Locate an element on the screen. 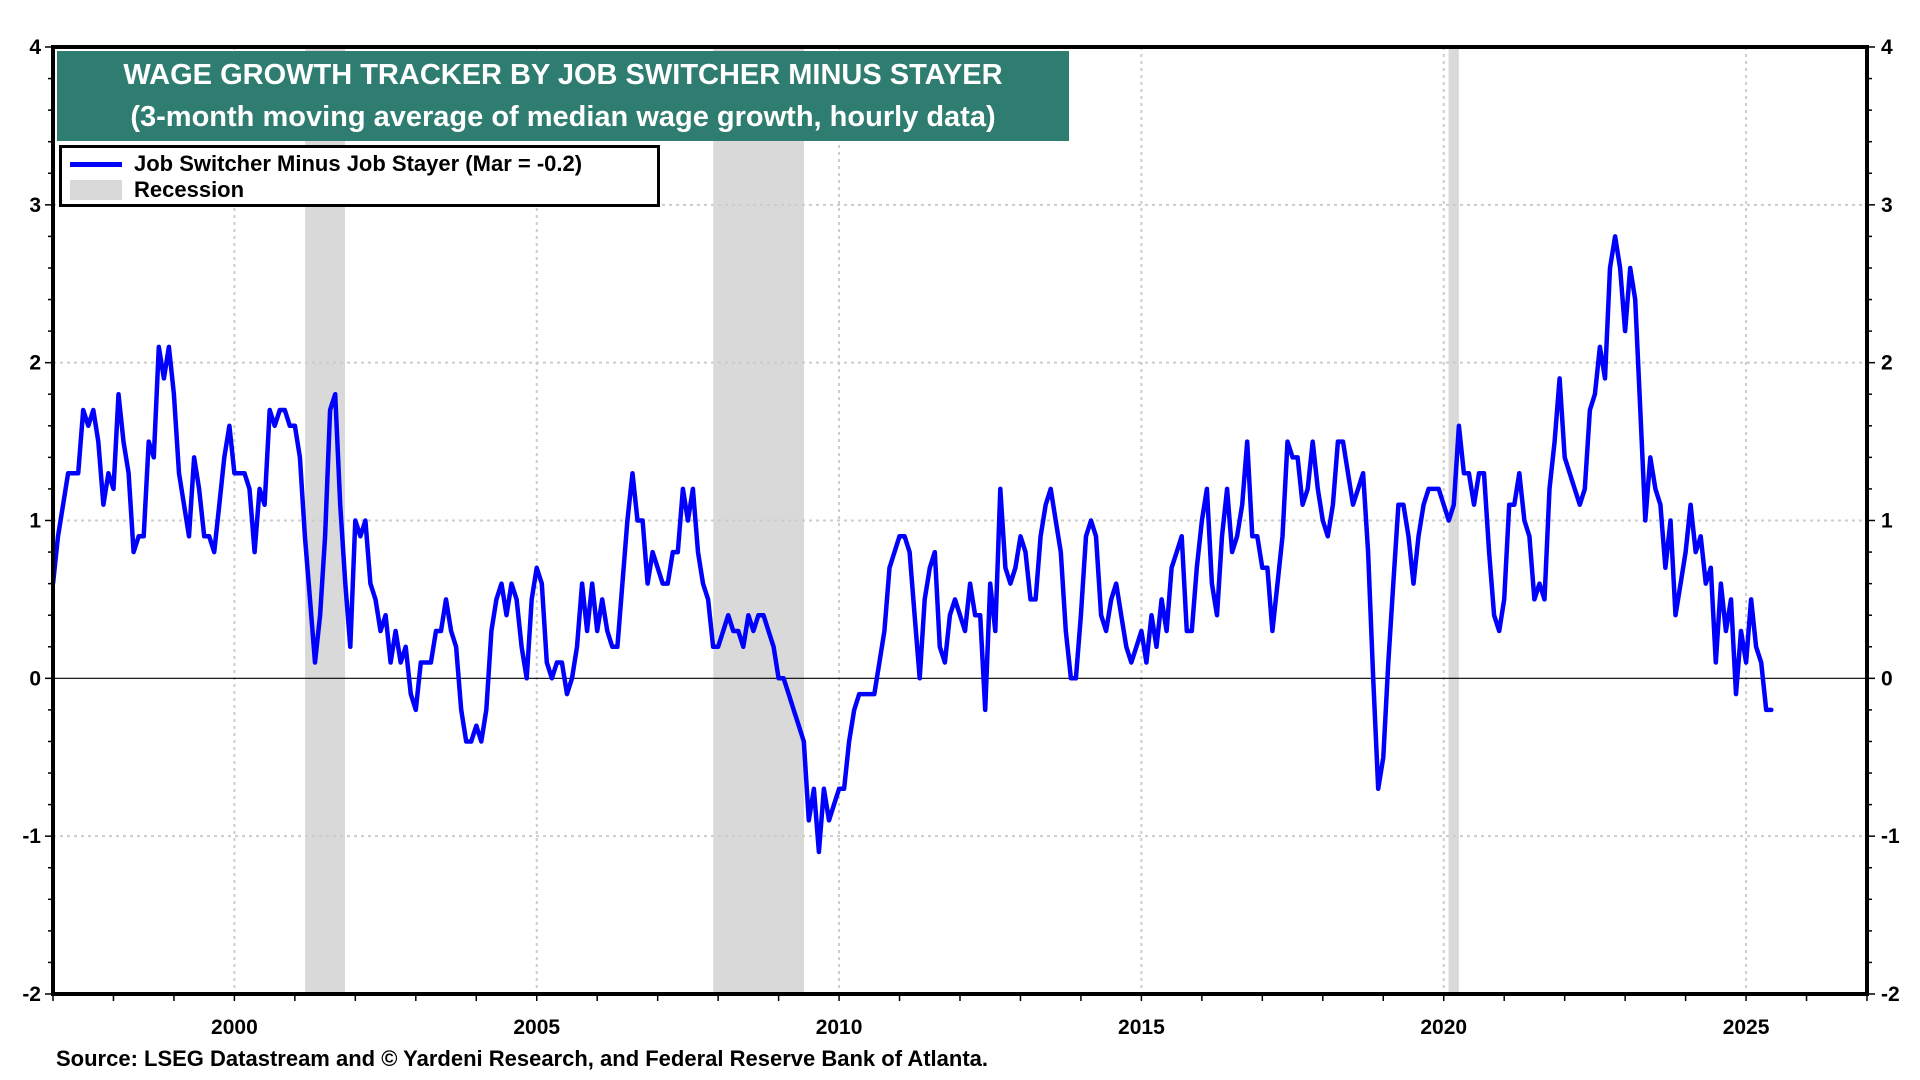  legend-line-swatch is located at coordinates (96, 164).